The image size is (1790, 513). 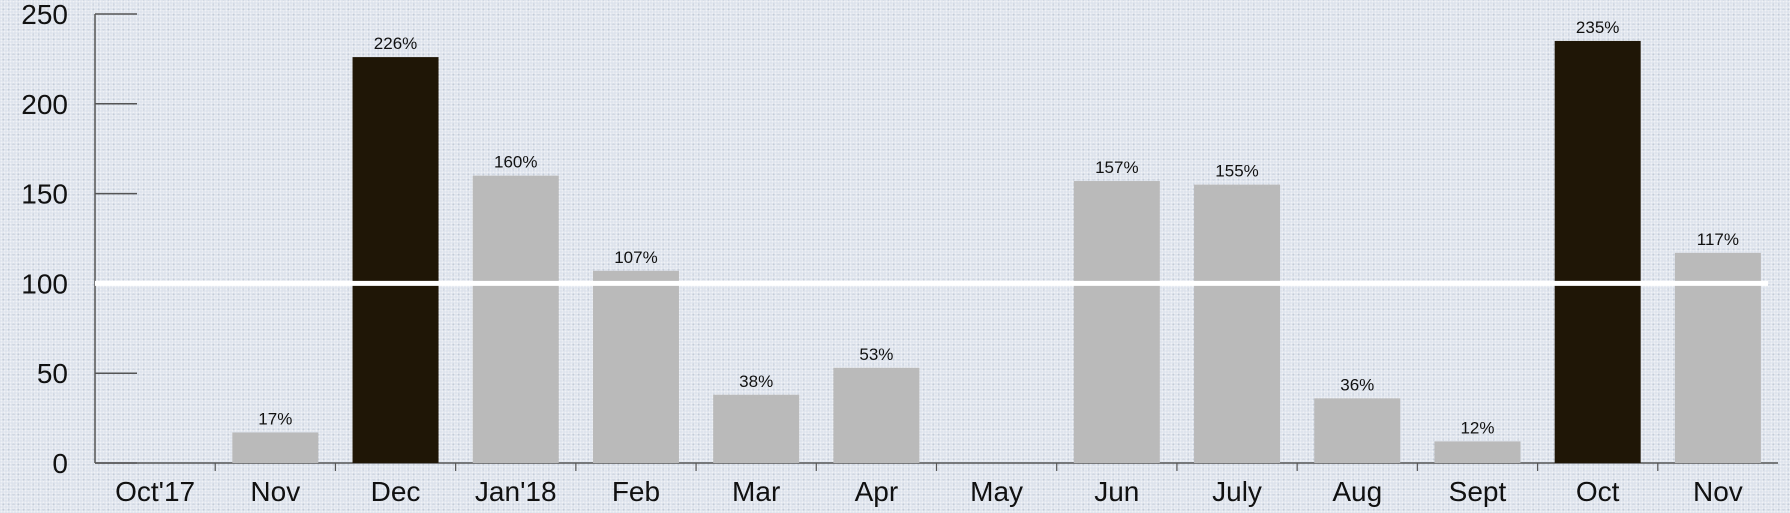 I want to click on x-tick-label-8: Jun, so click(x=1116, y=491).